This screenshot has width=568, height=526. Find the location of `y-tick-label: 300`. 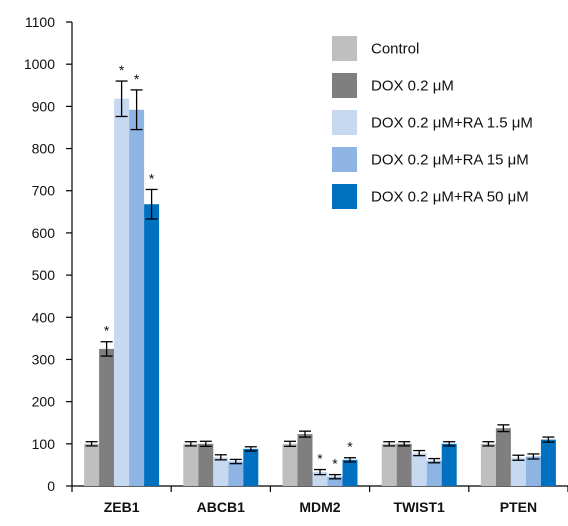

y-tick-label: 300 is located at coordinates (44, 359).